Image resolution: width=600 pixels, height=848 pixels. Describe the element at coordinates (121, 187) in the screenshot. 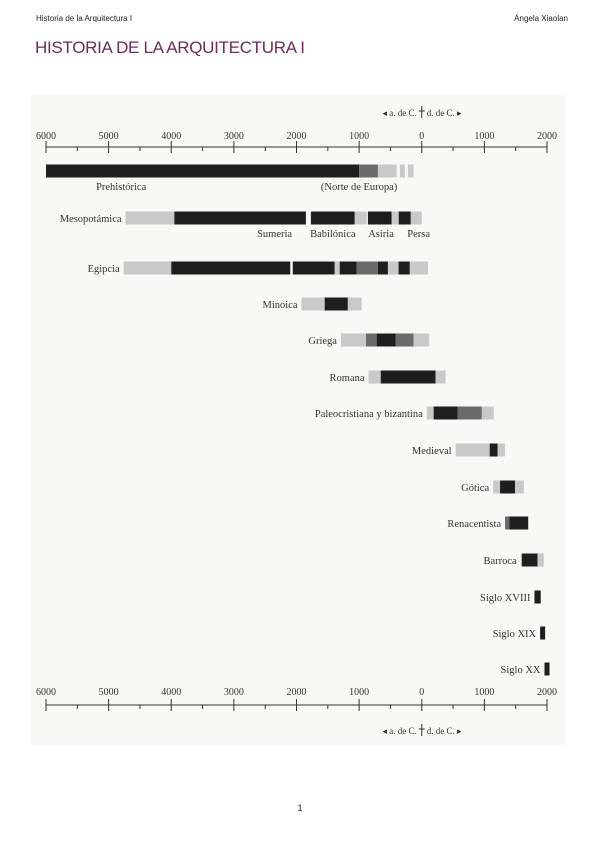

I see `sub-period-label: Prehistórica` at that location.